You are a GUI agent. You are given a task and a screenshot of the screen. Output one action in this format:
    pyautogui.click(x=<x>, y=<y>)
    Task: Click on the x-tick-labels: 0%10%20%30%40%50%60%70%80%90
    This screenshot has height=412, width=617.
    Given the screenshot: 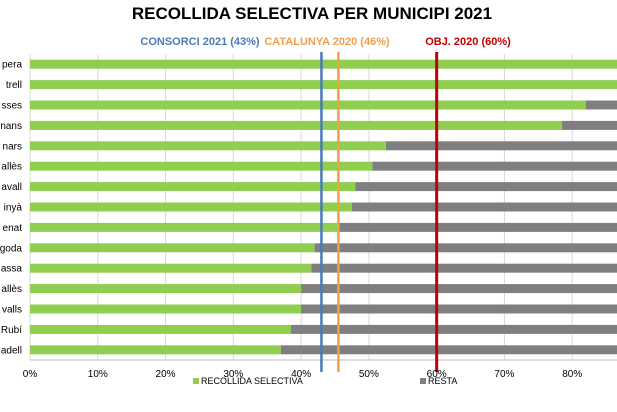 What is the action you would take?
    pyautogui.click(x=303, y=374)
    